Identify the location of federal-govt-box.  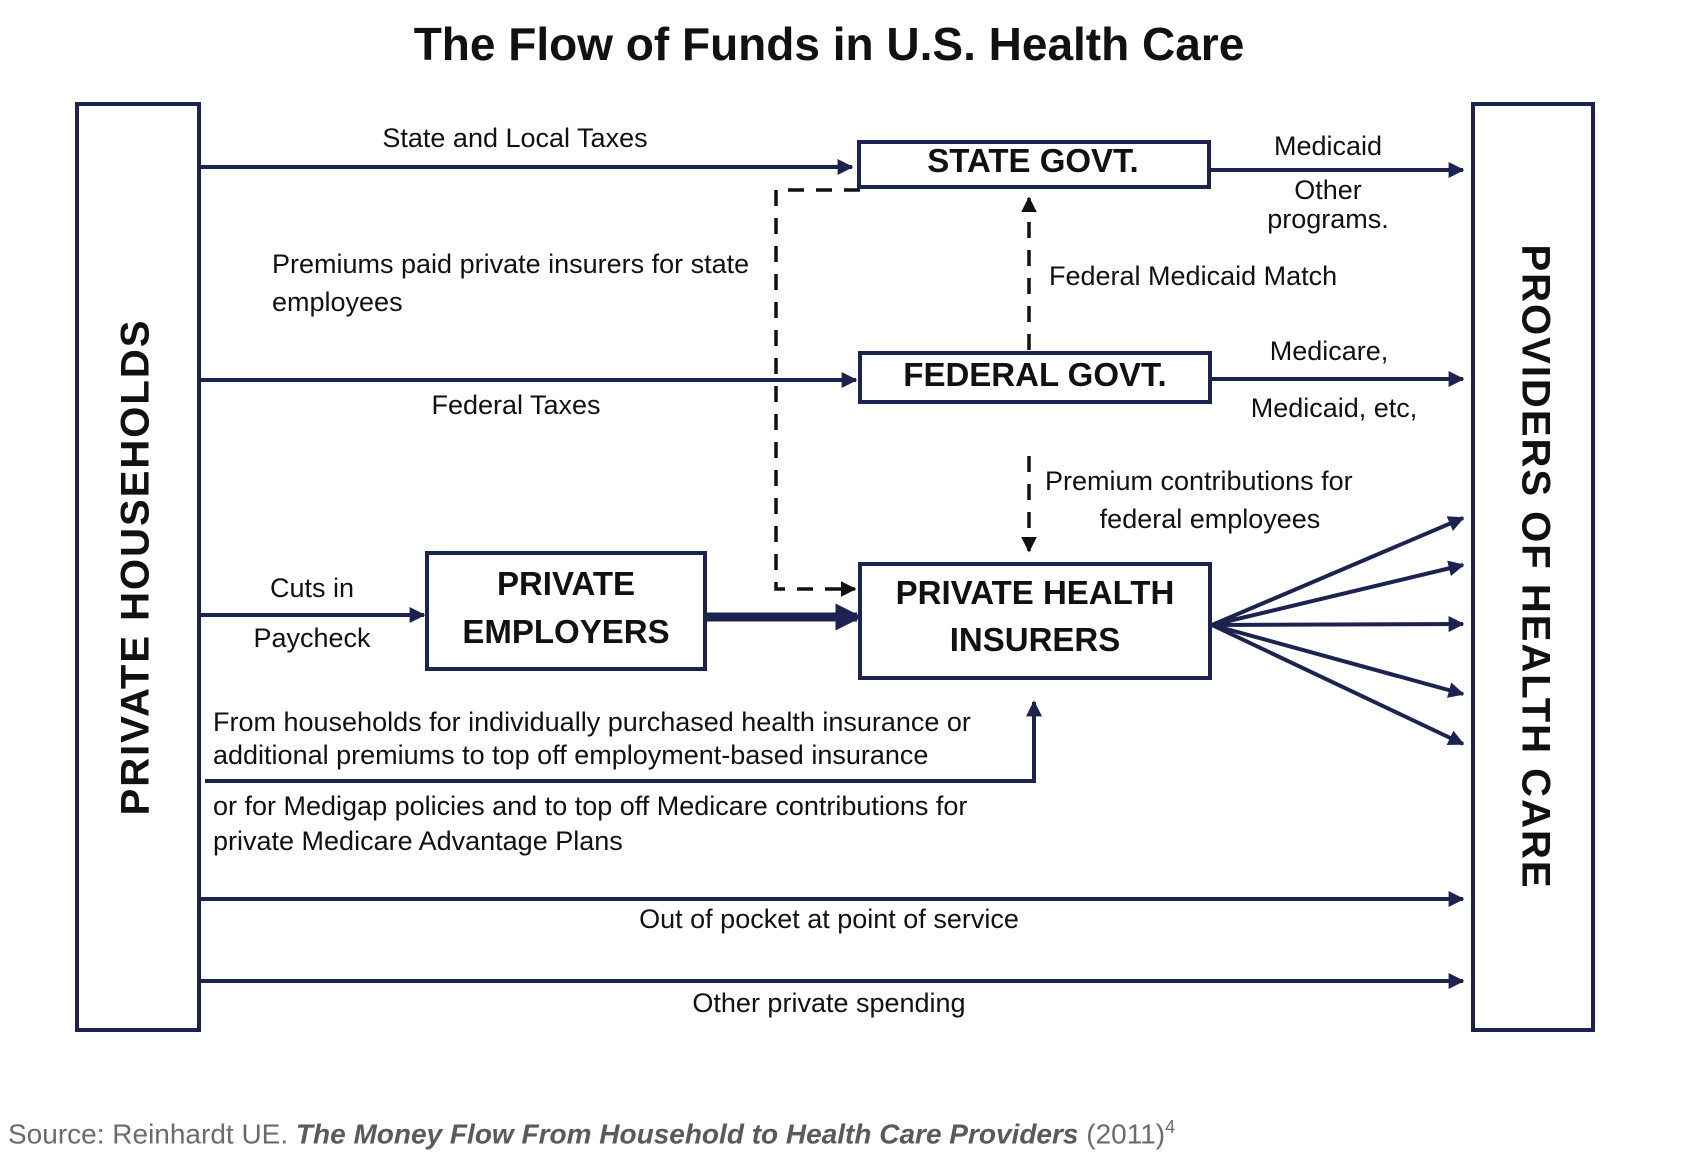
(1035, 377).